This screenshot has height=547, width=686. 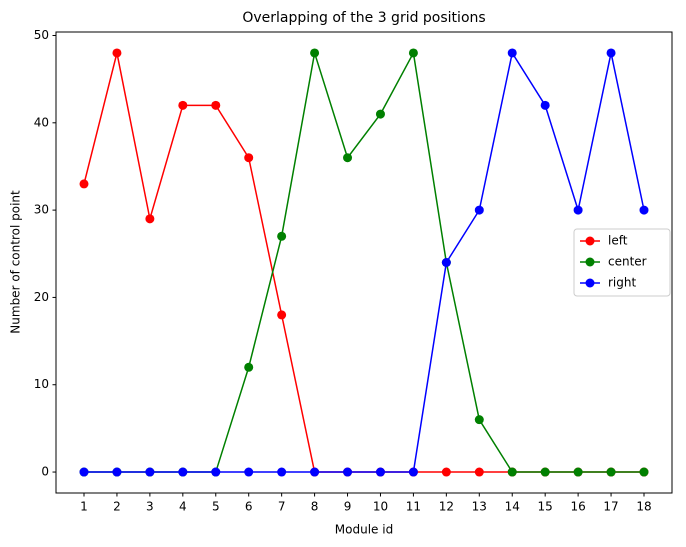 I want to click on legend-label: left, so click(x=618, y=241).